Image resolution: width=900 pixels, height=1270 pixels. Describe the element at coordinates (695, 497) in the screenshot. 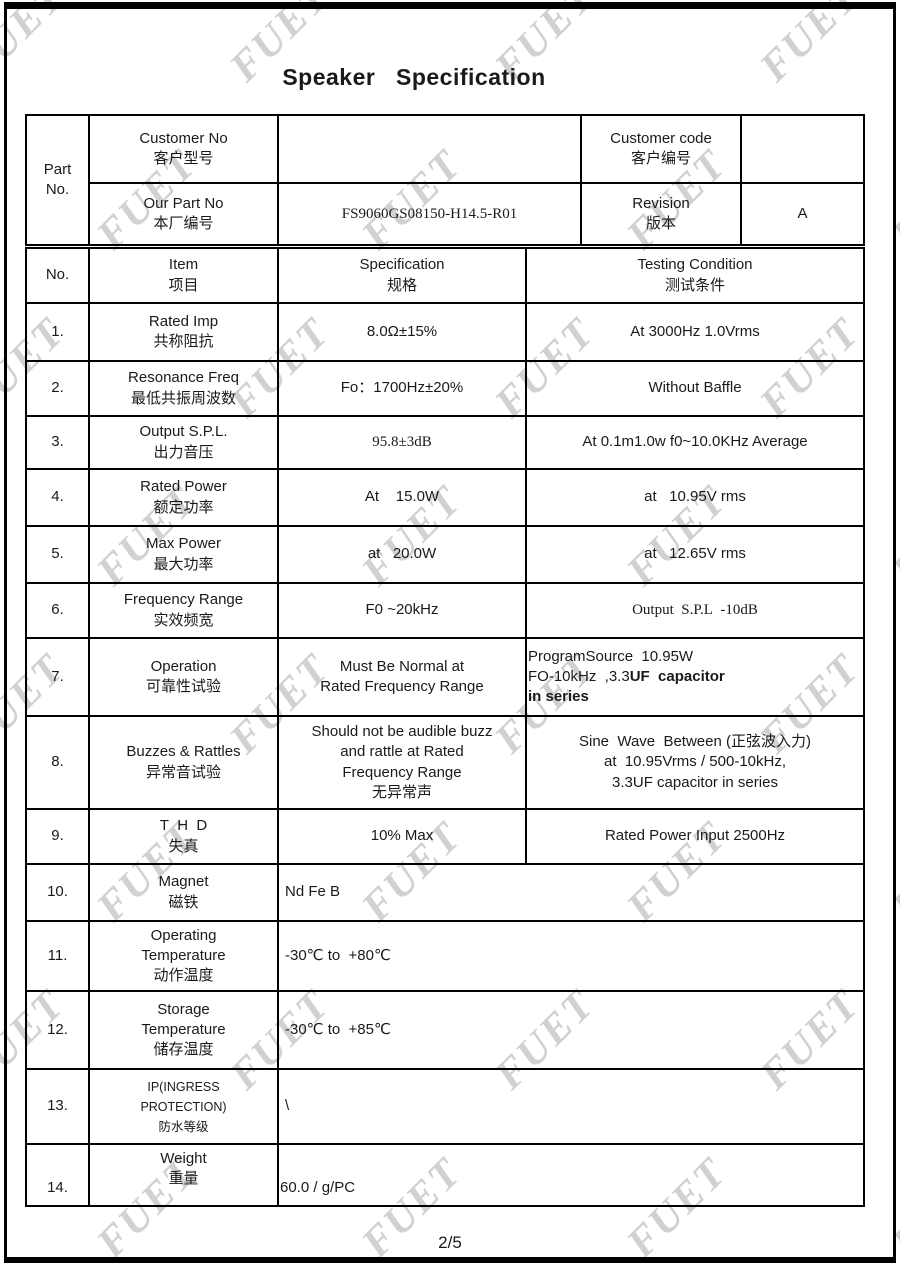

I see `test-cell: at 10.95V rms` at that location.